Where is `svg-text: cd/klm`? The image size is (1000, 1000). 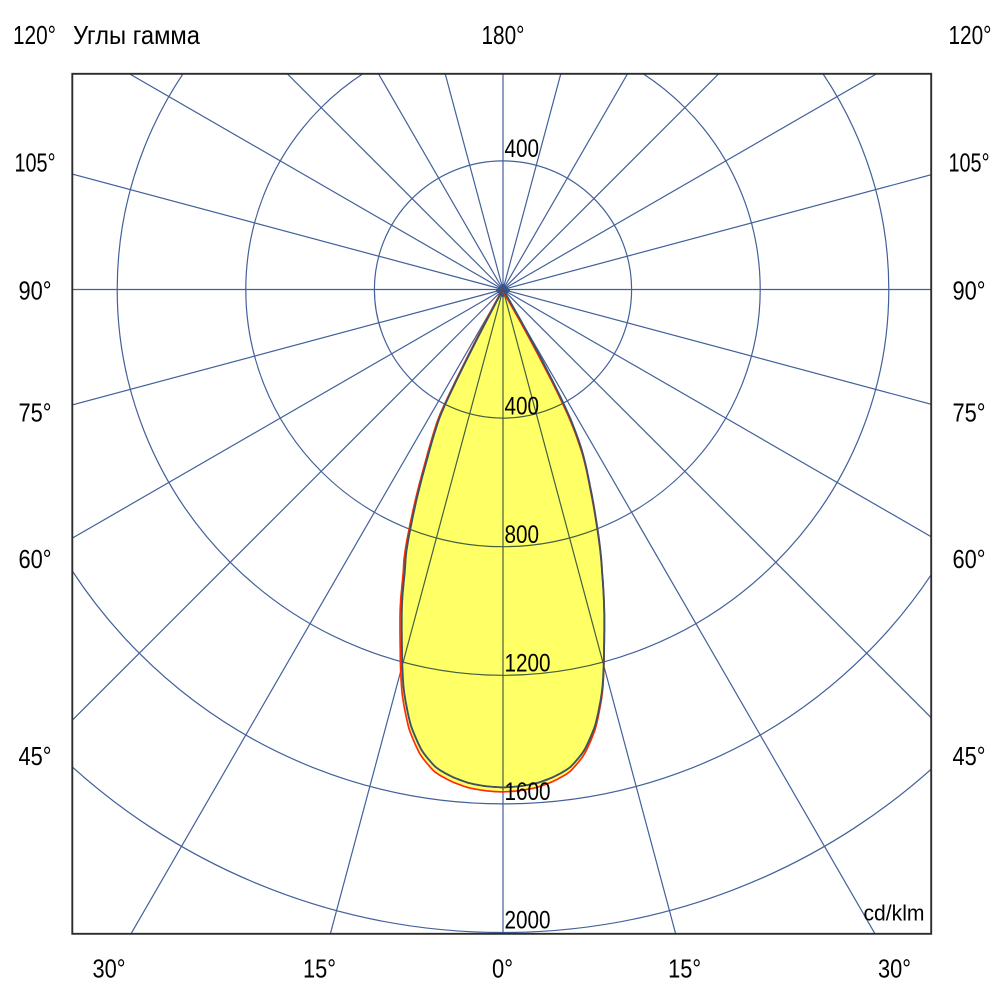 svg-text: cd/klm is located at coordinates (894, 913).